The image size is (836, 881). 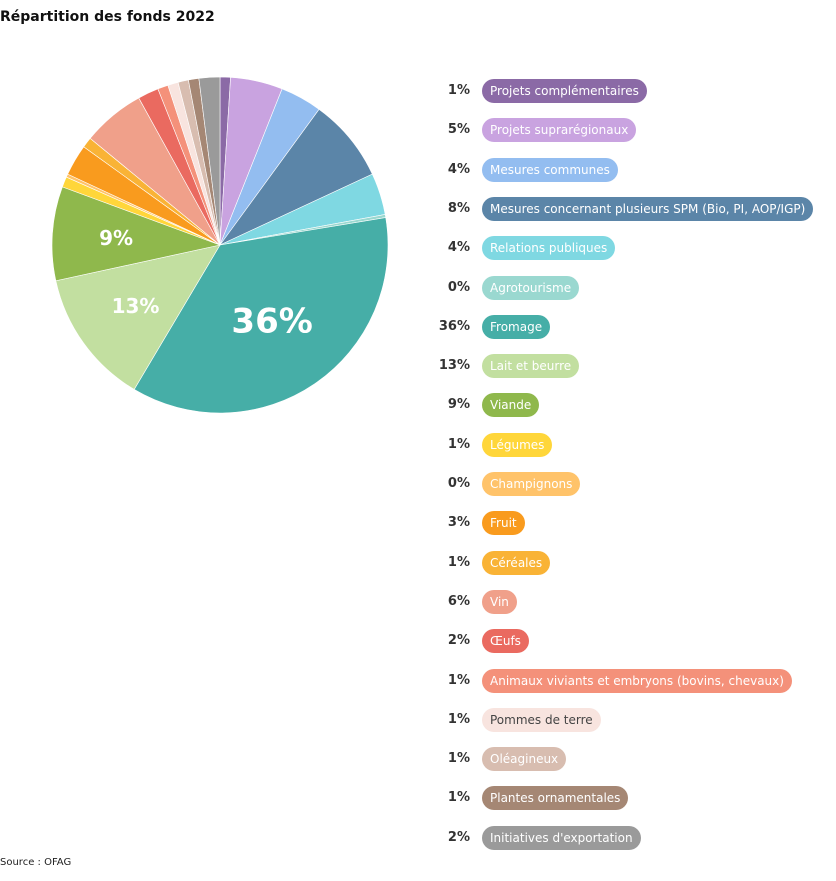 What do you see at coordinates (564, 91) in the screenshot?
I see `legend-label: Projets complémentaires` at bounding box center [564, 91].